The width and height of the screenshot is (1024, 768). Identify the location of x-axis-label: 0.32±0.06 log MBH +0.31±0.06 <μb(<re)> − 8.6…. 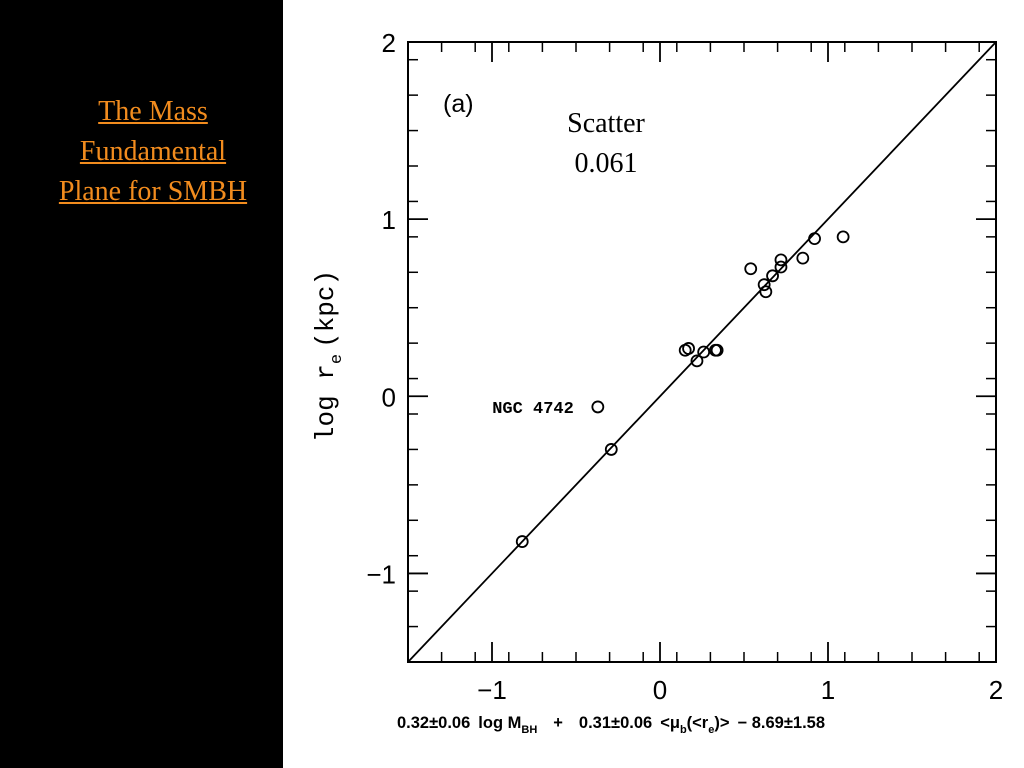
(611, 725).